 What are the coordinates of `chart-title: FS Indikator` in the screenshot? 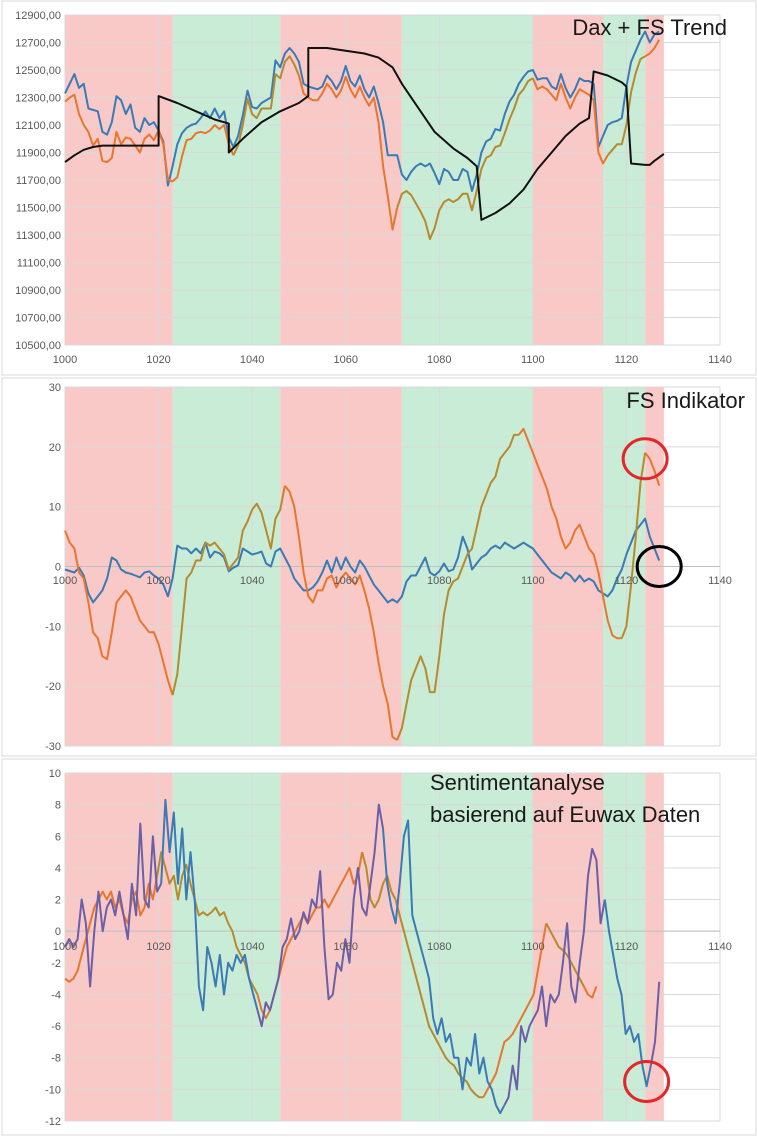 It's located at (685, 400).